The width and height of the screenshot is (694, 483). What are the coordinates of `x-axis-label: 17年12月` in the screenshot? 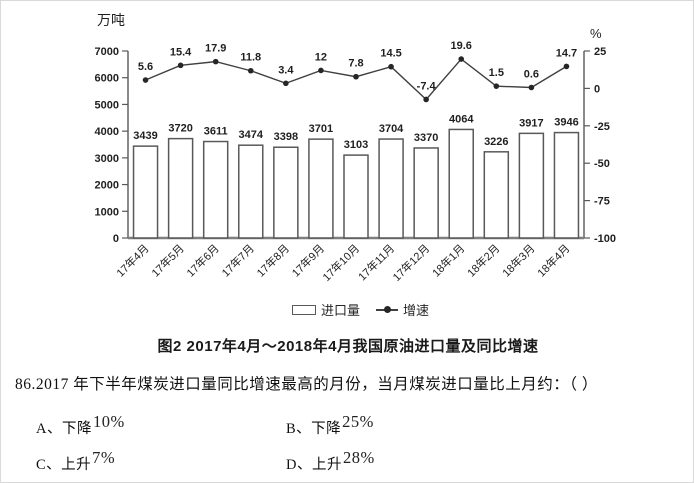 It's located at (411, 262).